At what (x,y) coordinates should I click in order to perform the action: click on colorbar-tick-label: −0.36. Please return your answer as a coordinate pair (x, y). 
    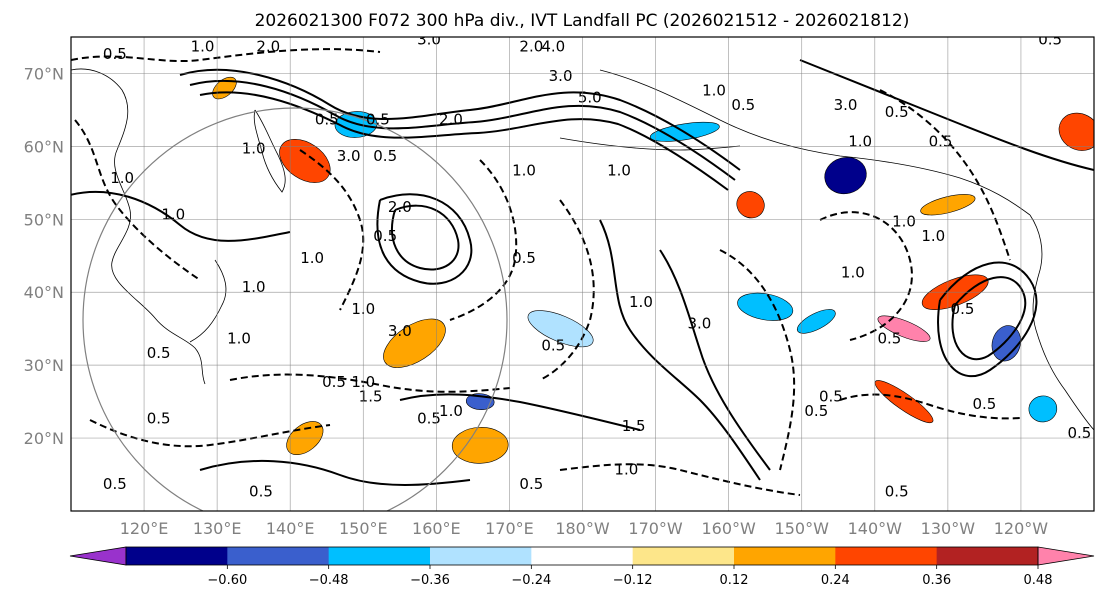
    Looking at the image, I should click on (430, 580).